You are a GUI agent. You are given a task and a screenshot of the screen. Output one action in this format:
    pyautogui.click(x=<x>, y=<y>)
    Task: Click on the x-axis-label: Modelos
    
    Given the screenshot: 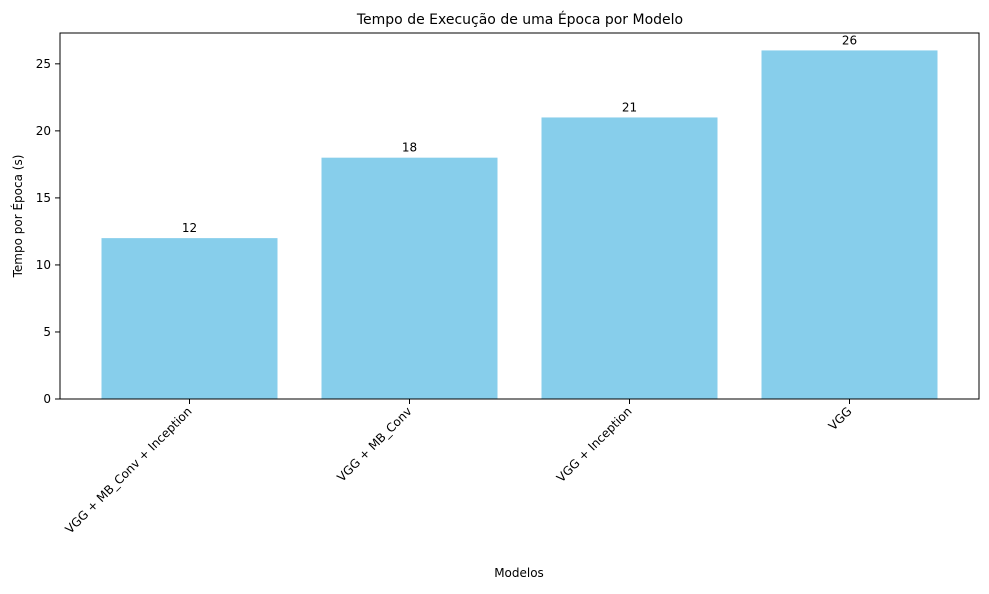 What is the action you would take?
    pyautogui.click(x=519, y=573)
    